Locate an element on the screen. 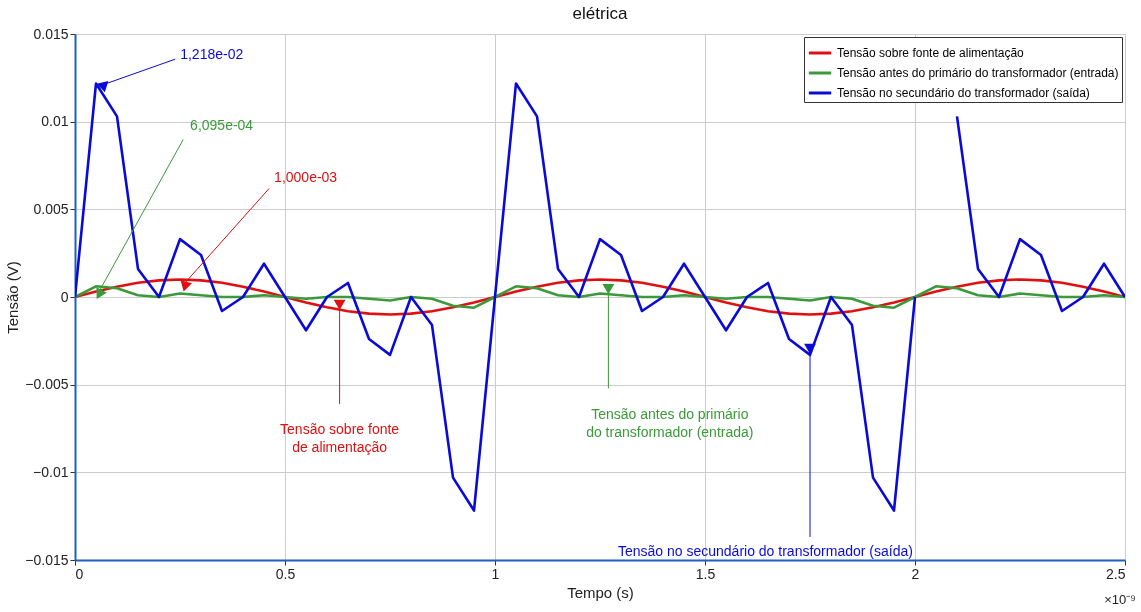  x-tick-label: 1 is located at coordinates (495, 573).